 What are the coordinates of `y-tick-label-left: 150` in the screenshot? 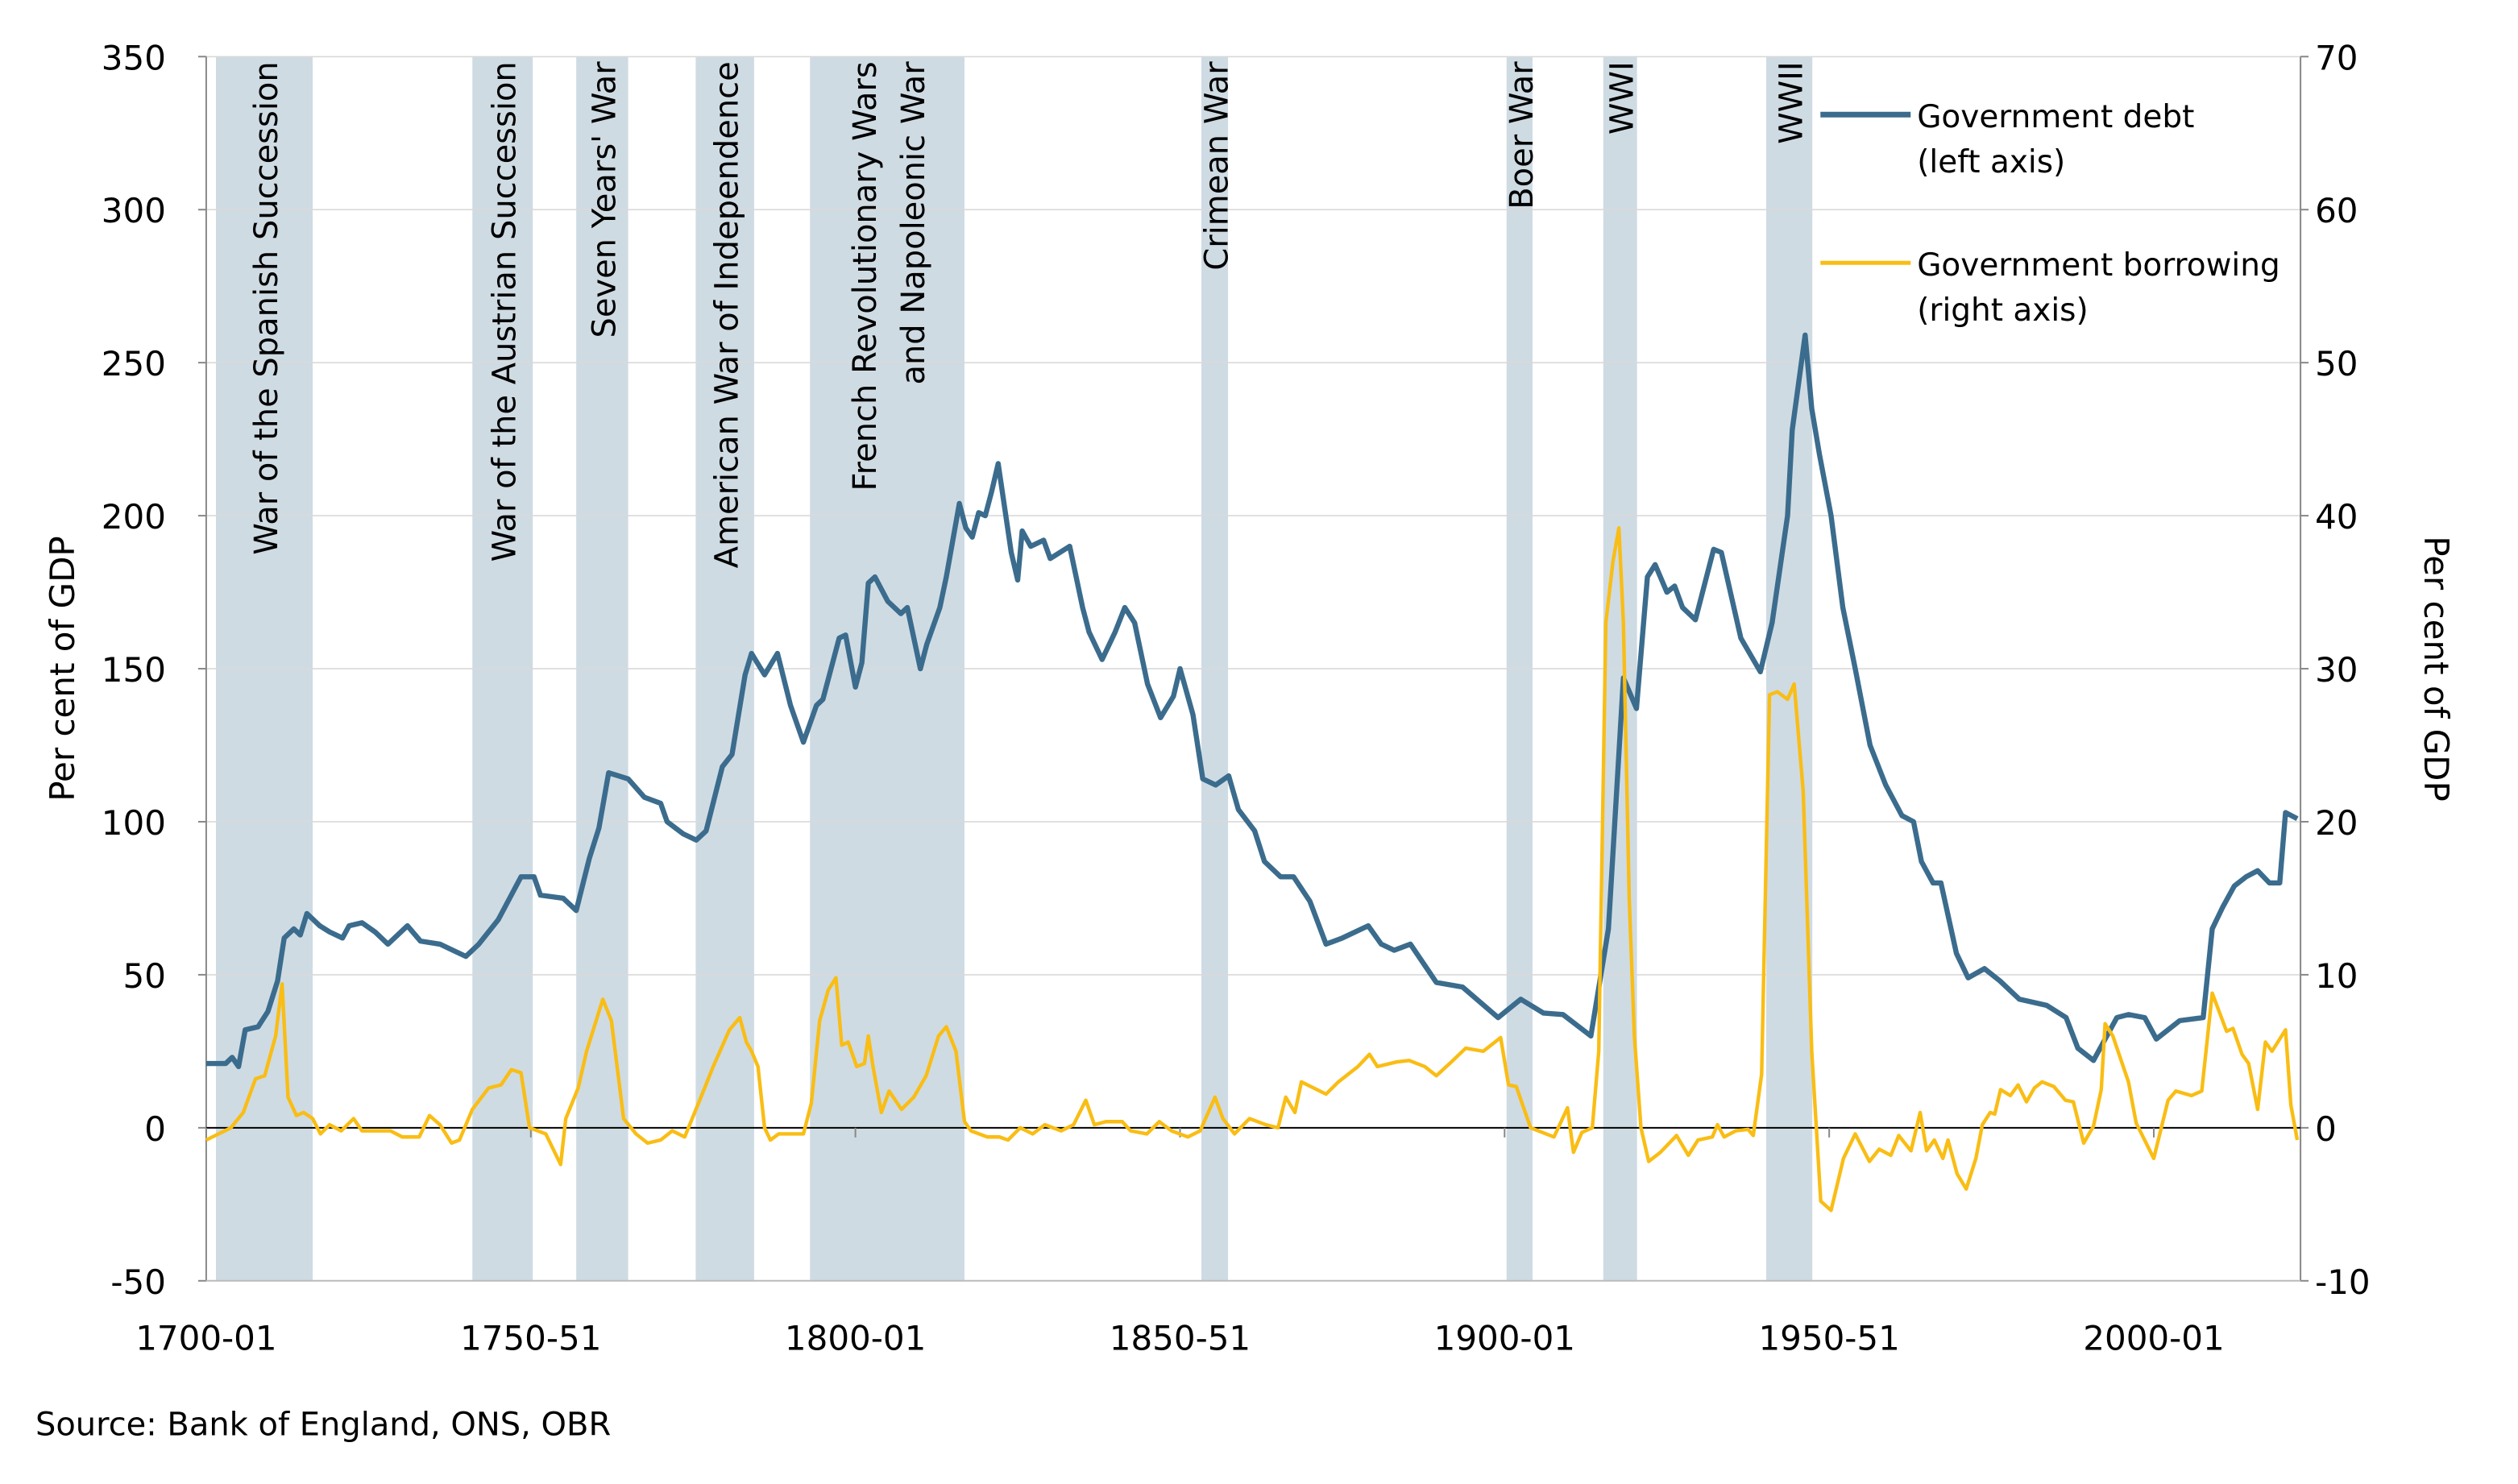 It's located at (134, 670).